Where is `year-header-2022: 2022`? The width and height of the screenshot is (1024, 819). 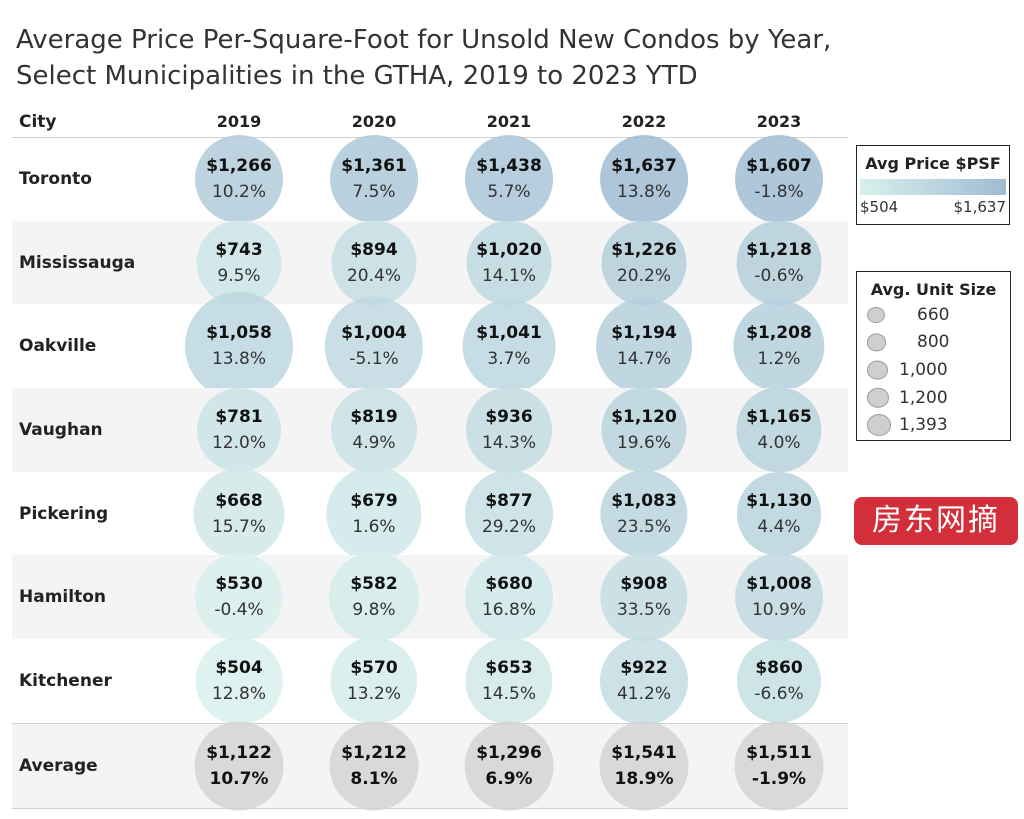
year-header-2022: 2022 is located at coordinates (644, 121).